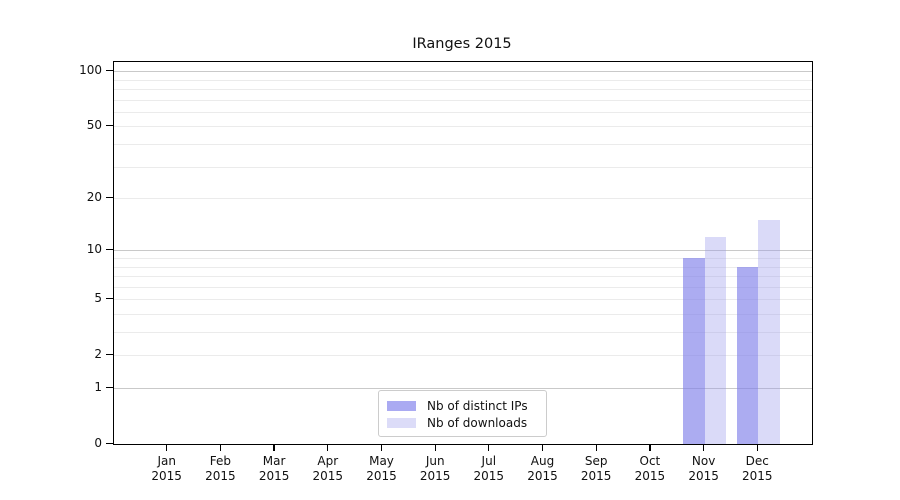  I want to click on y-axis-label: 5, so click(98, 298).